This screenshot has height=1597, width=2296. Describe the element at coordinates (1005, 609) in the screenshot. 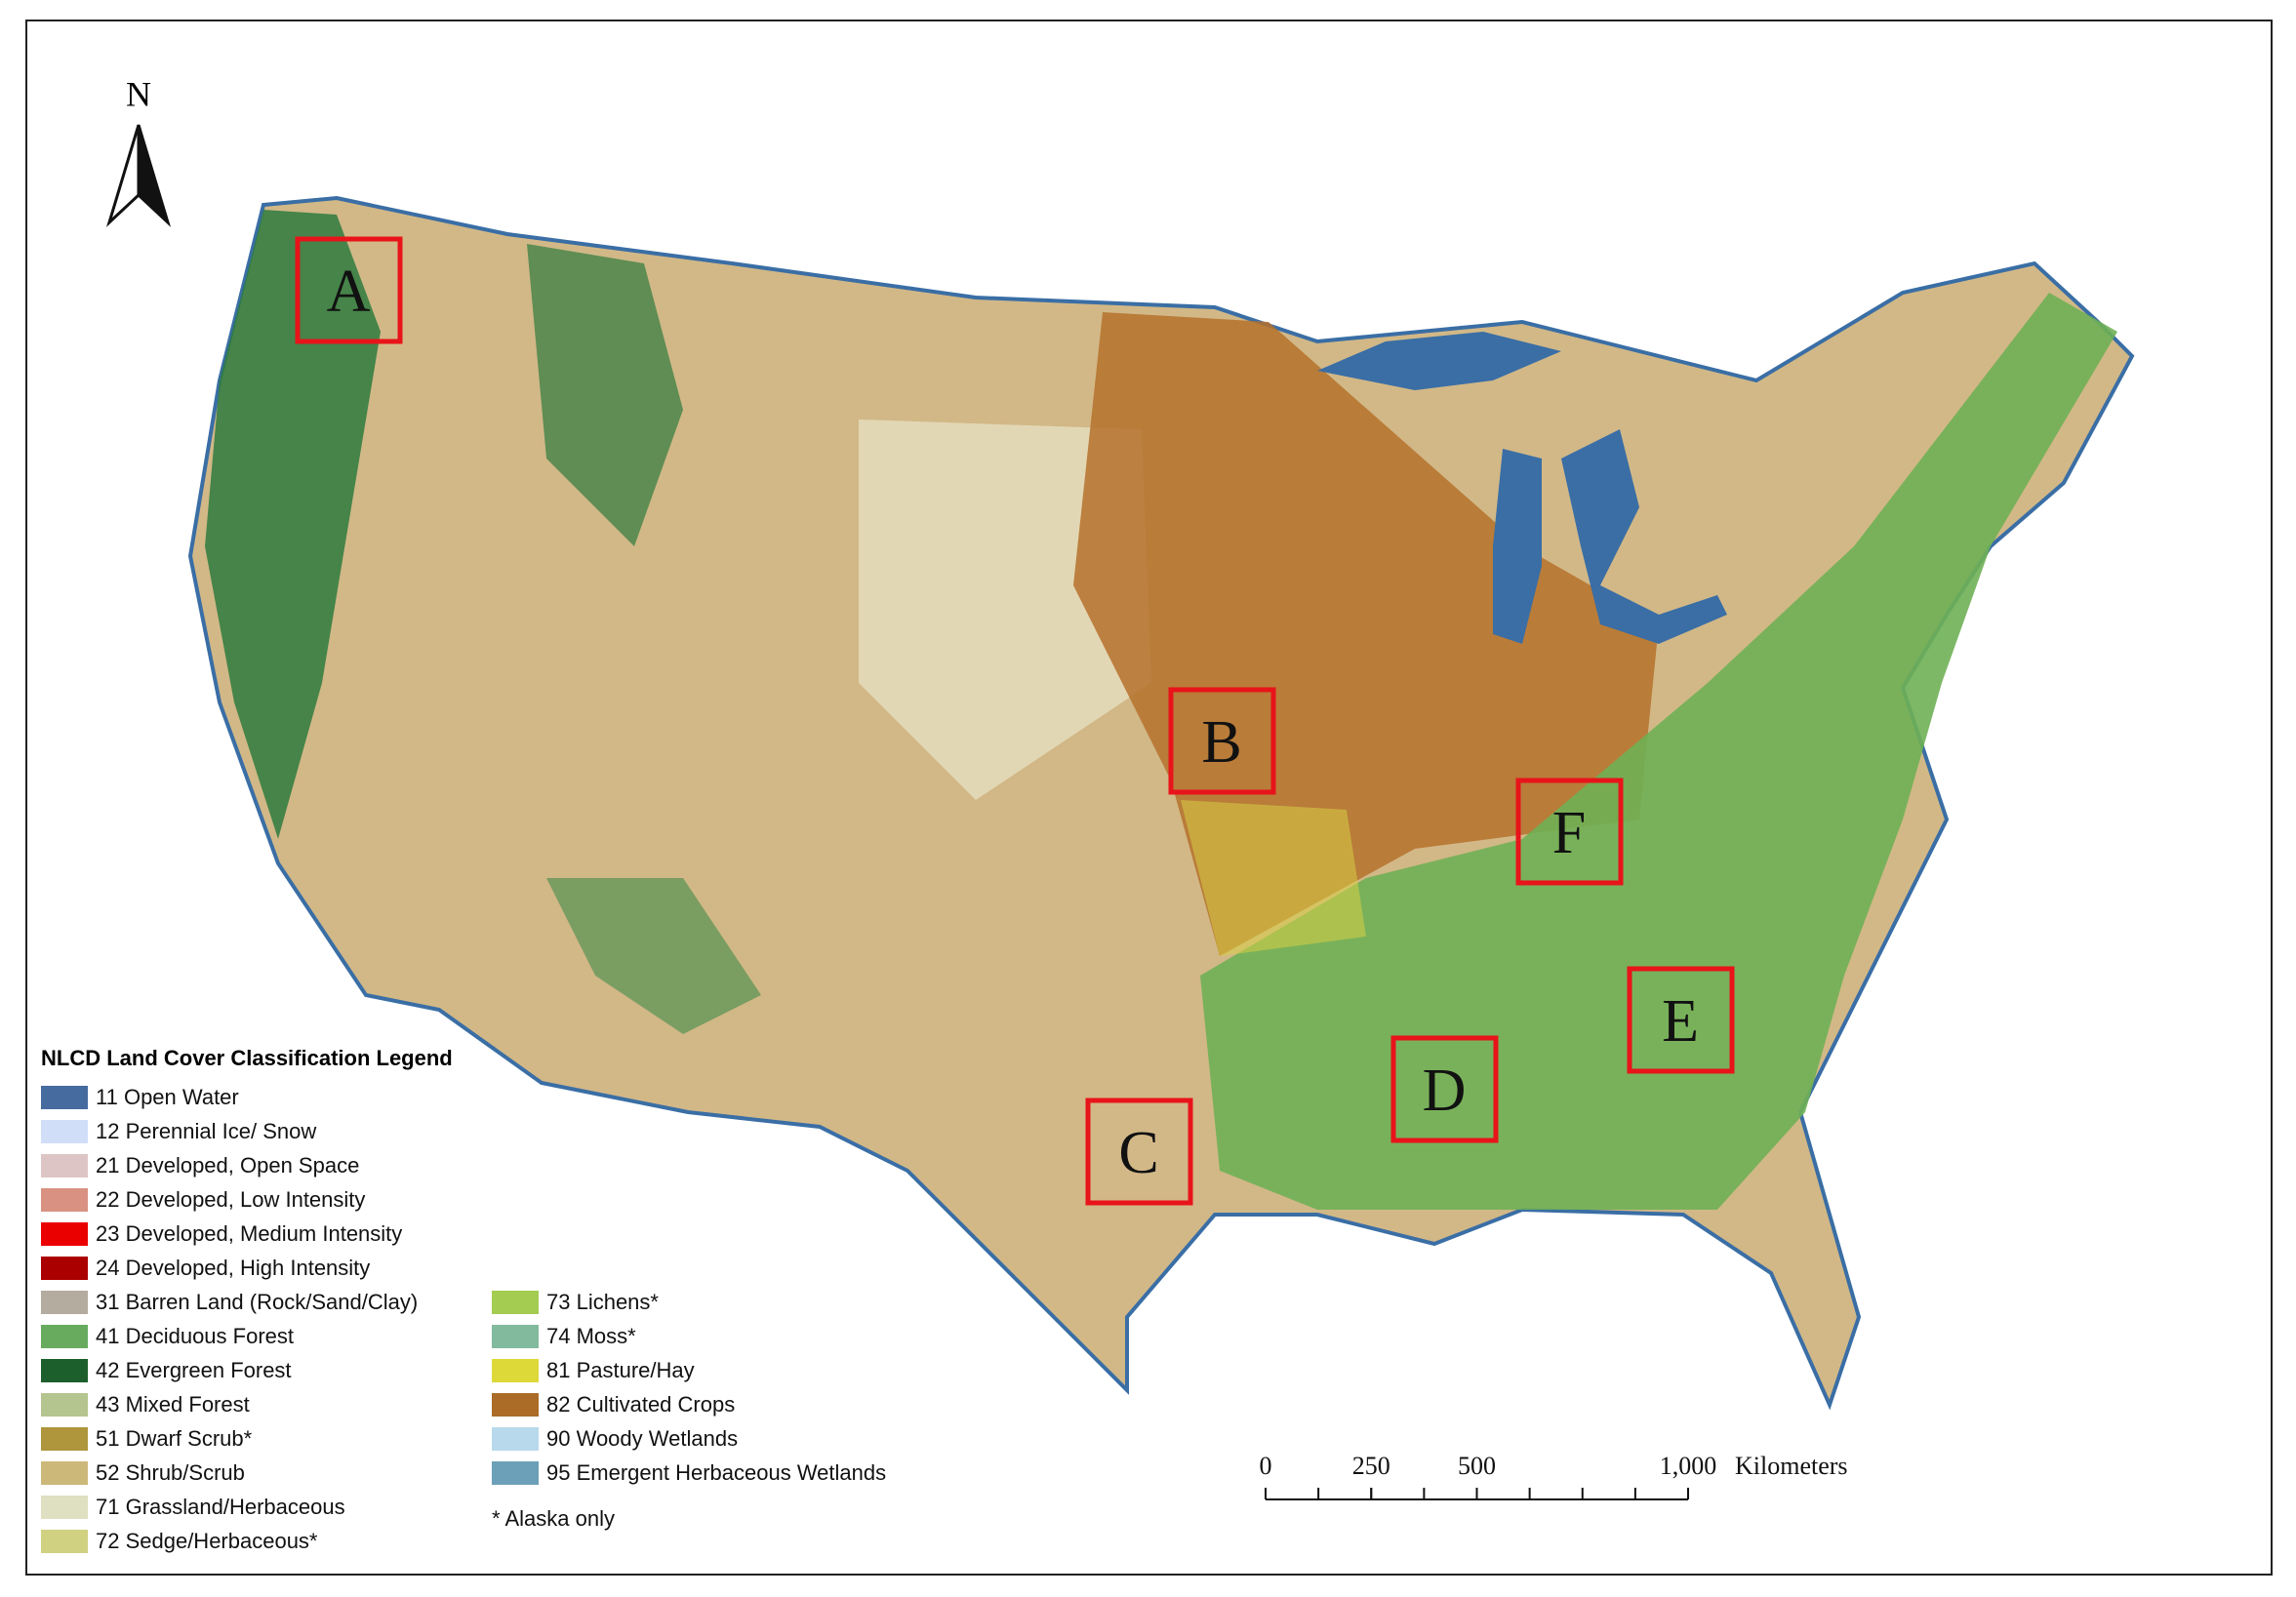

I see `plains-grass` at that location.